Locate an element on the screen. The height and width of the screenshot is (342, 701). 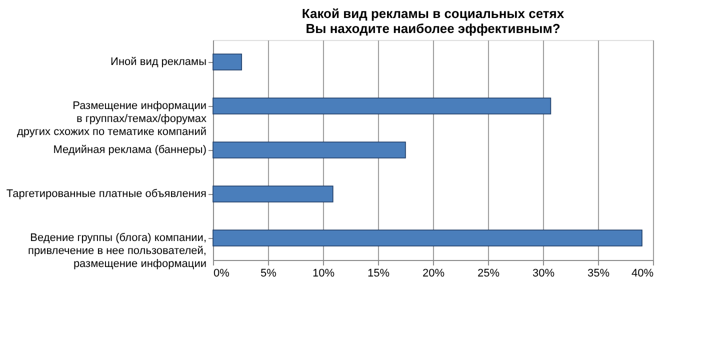
y-tick-label: Медийная реклама (баннеры) is located at coordinates (129, 150).